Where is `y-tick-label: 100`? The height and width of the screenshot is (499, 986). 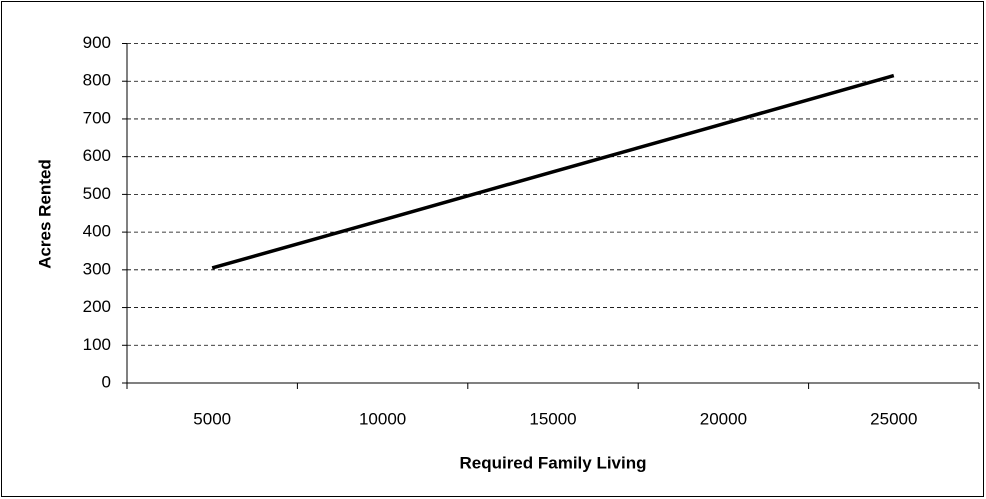 y-tick-label: 100 is located at coordinates (97, 344).